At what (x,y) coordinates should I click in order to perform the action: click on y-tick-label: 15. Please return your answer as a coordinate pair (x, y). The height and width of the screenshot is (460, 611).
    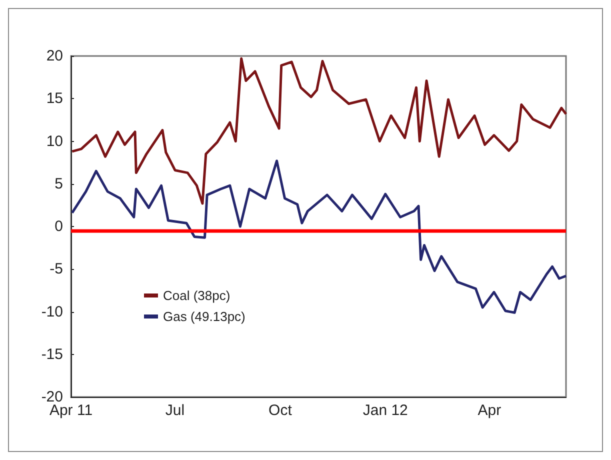
    Looking at the image, I should click on (54, 99).